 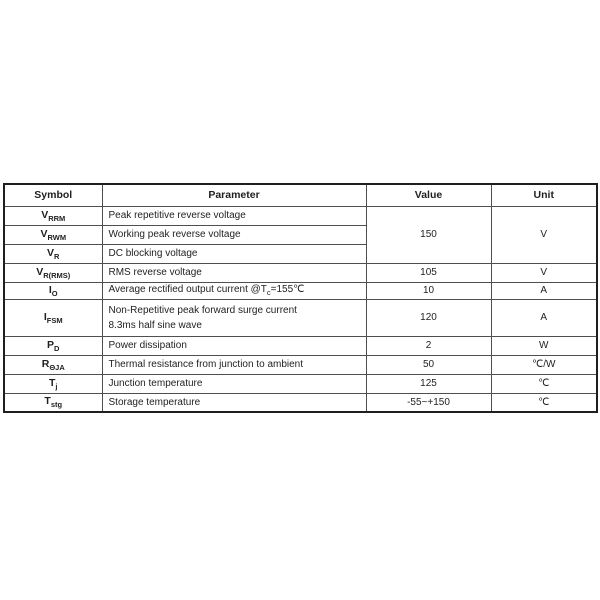 I want to click on value-cell: 10, so click(x=428, y=290).